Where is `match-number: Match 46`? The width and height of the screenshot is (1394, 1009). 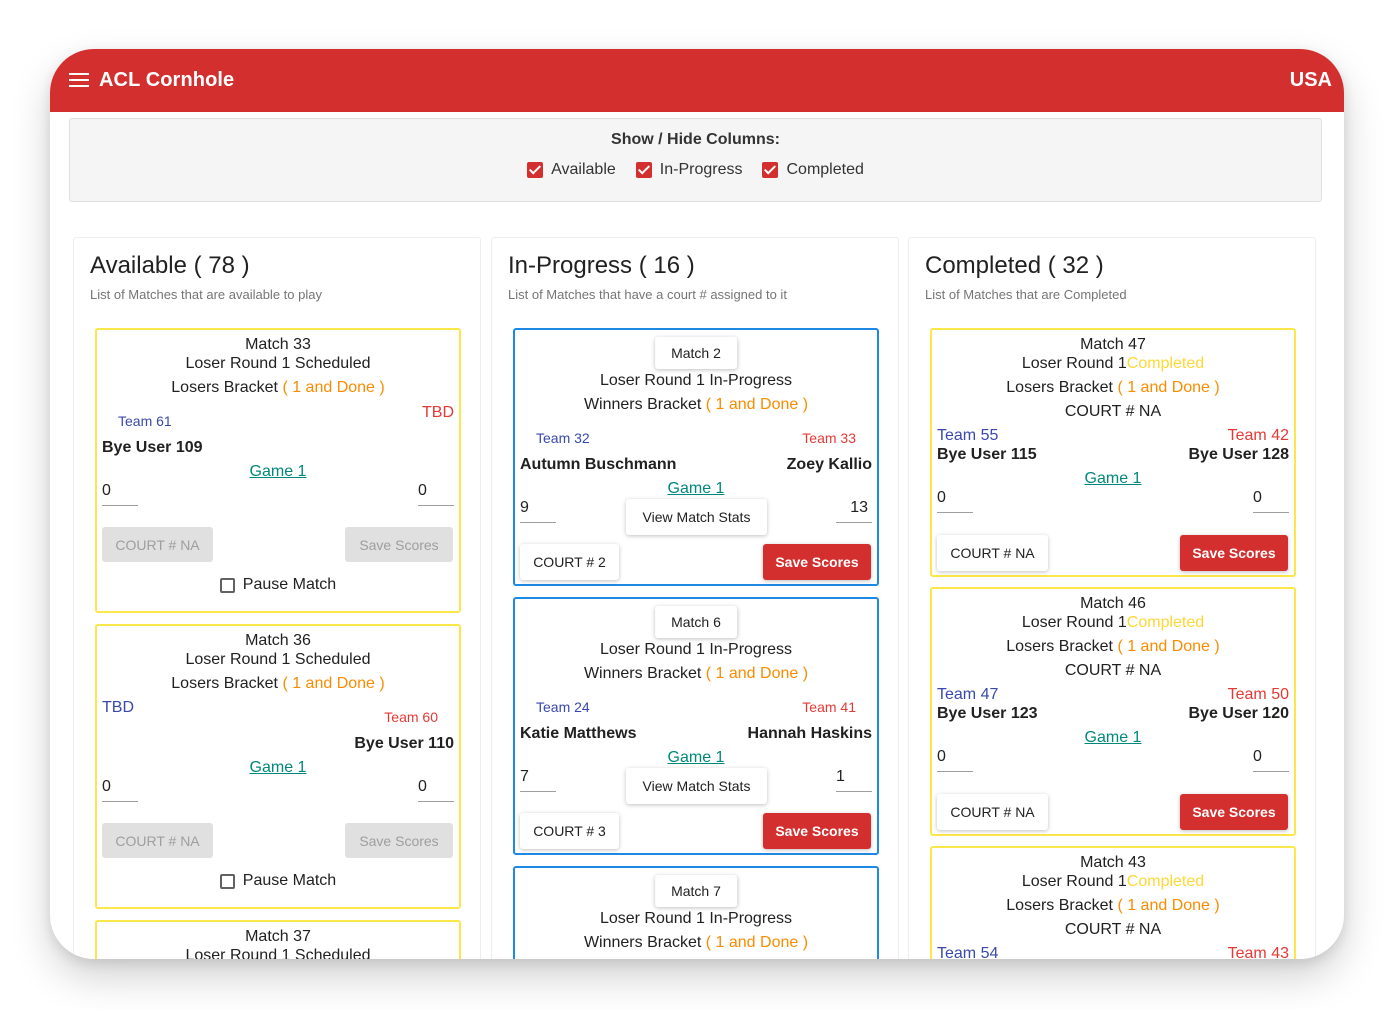 match-number: Match 46 is located at coordinates (1113, 603).